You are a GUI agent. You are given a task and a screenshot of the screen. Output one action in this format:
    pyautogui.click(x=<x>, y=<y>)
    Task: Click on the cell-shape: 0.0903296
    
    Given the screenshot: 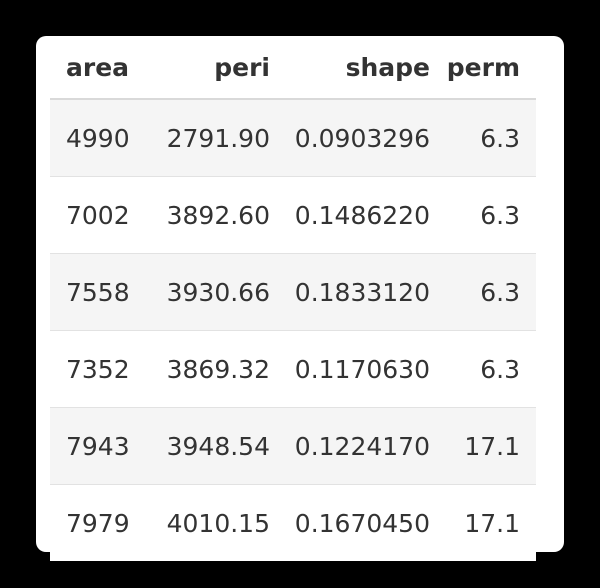 What is the action you would take?
    pyautogui.click(x=350, y=138)
    